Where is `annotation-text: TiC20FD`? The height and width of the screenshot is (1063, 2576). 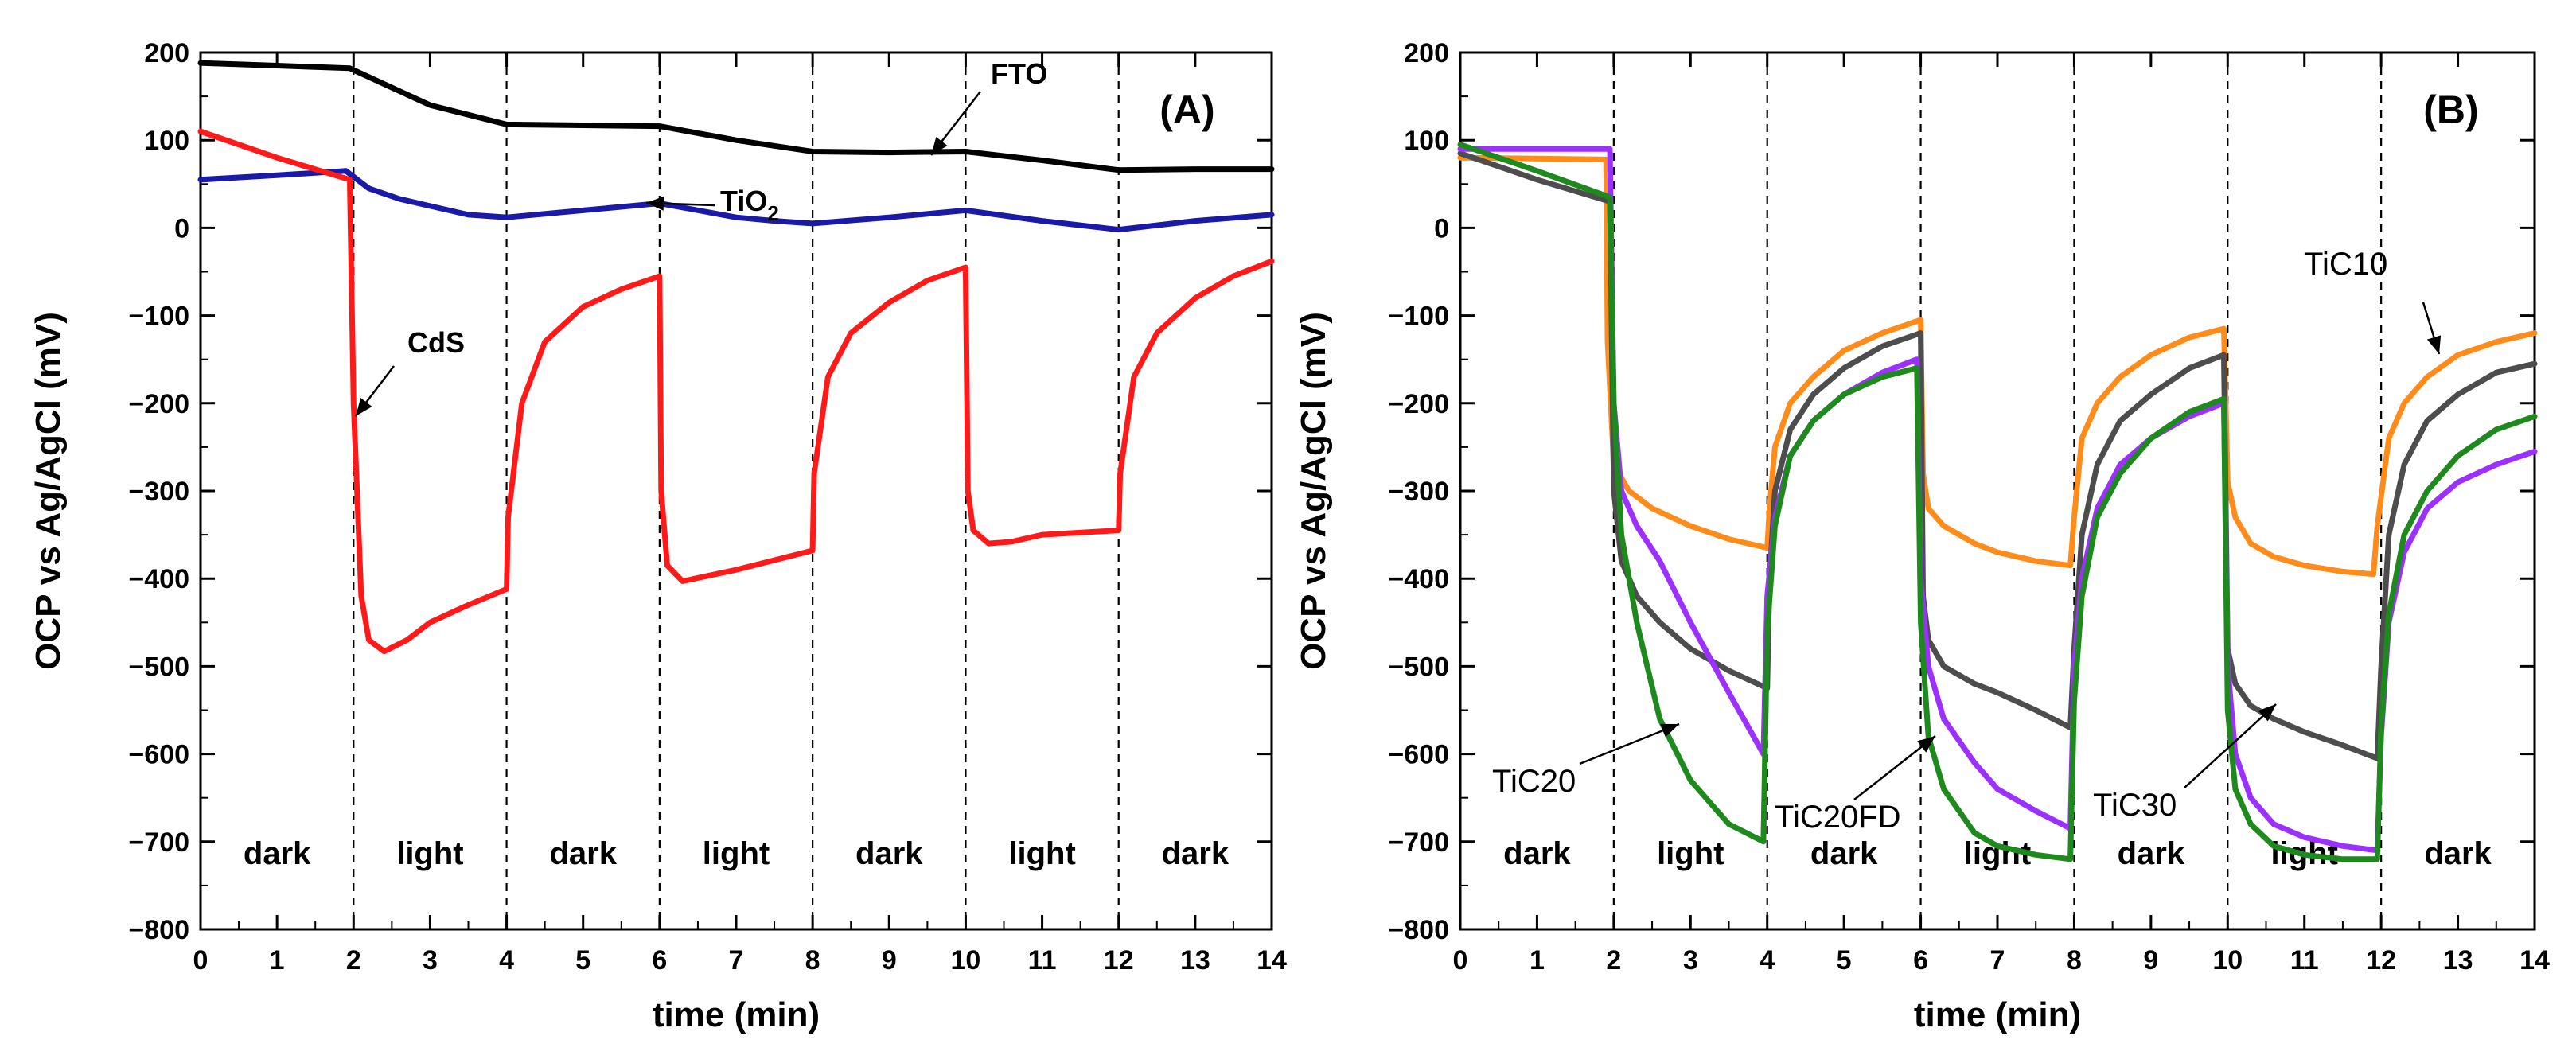
annotation-text: TiC20FD is located at coordinates (1838, 817).